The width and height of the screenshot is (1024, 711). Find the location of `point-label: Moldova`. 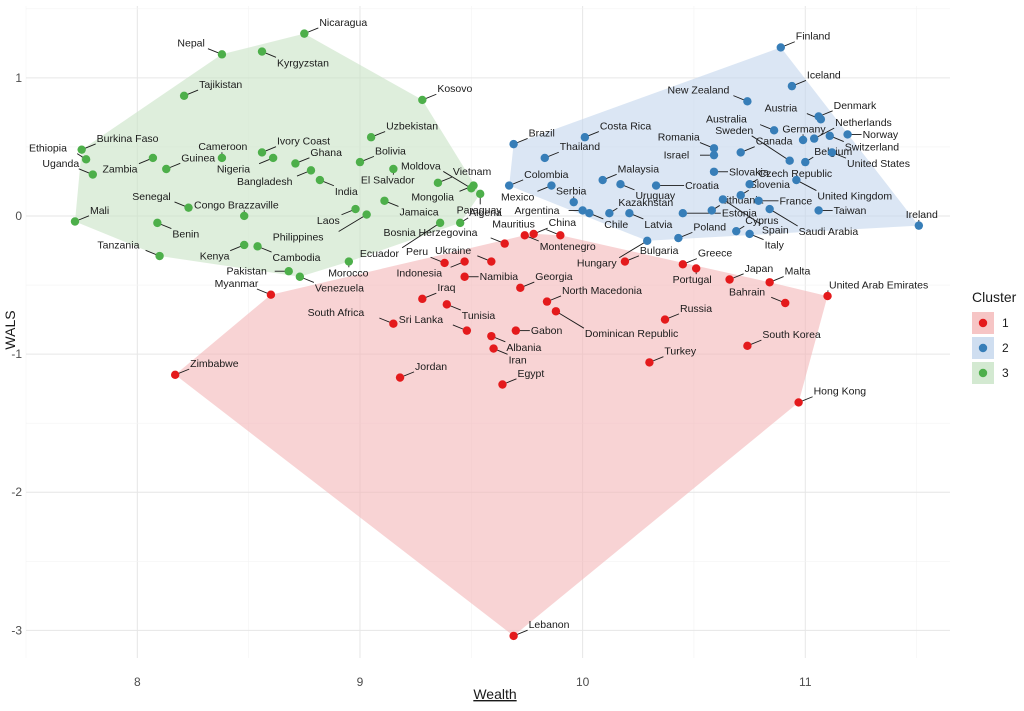

point-label: Moldova is located at coordinates (421, 166).